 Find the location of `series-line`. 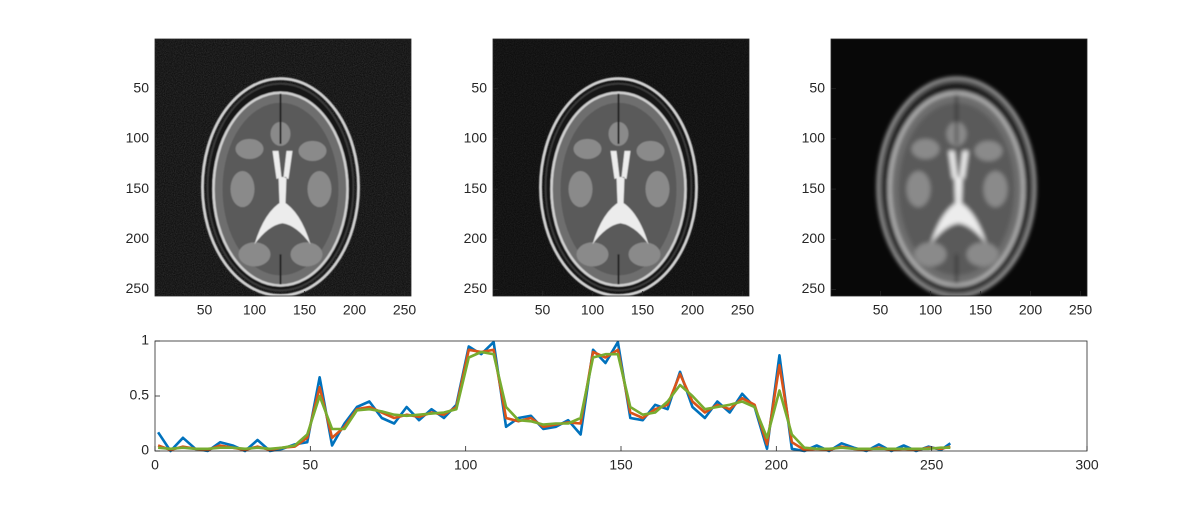

series-line is located at coordinates (554, 400).